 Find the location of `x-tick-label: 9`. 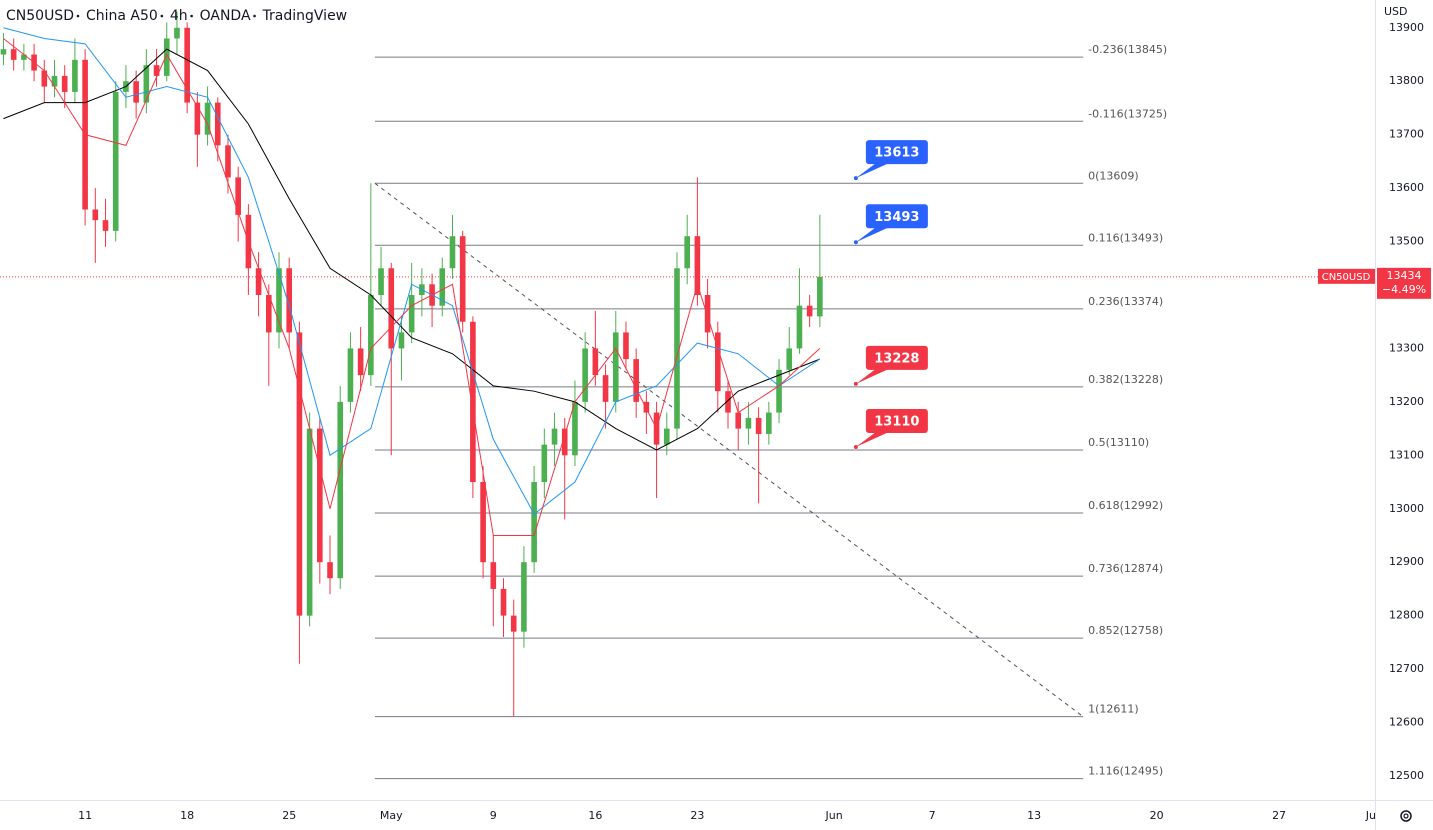

x-tick-label: 9 is located at coordinates (493, 815).